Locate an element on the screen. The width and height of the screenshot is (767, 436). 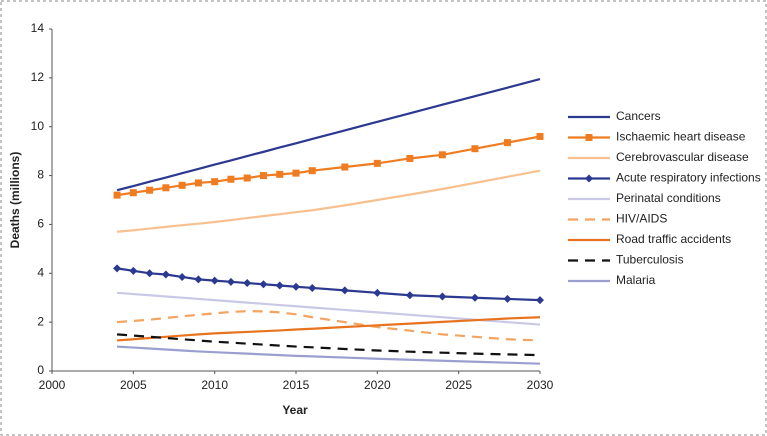
y-tick-label: 6 is located at coordinates (40, 224).